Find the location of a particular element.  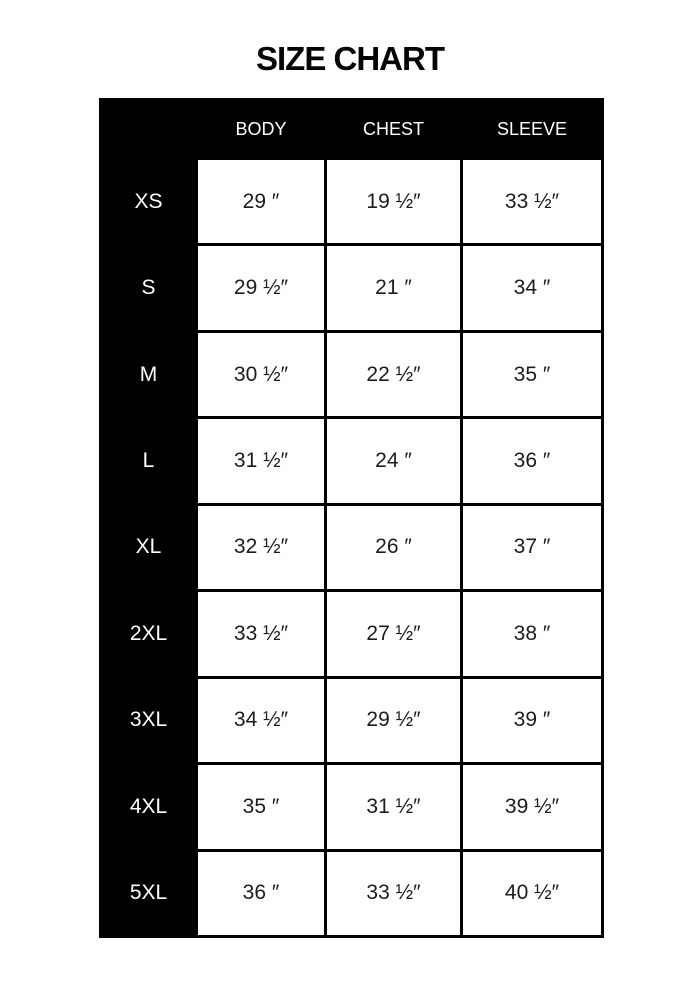

column-header-sleeve: SLEEVE is located at coordinates (532, 129).